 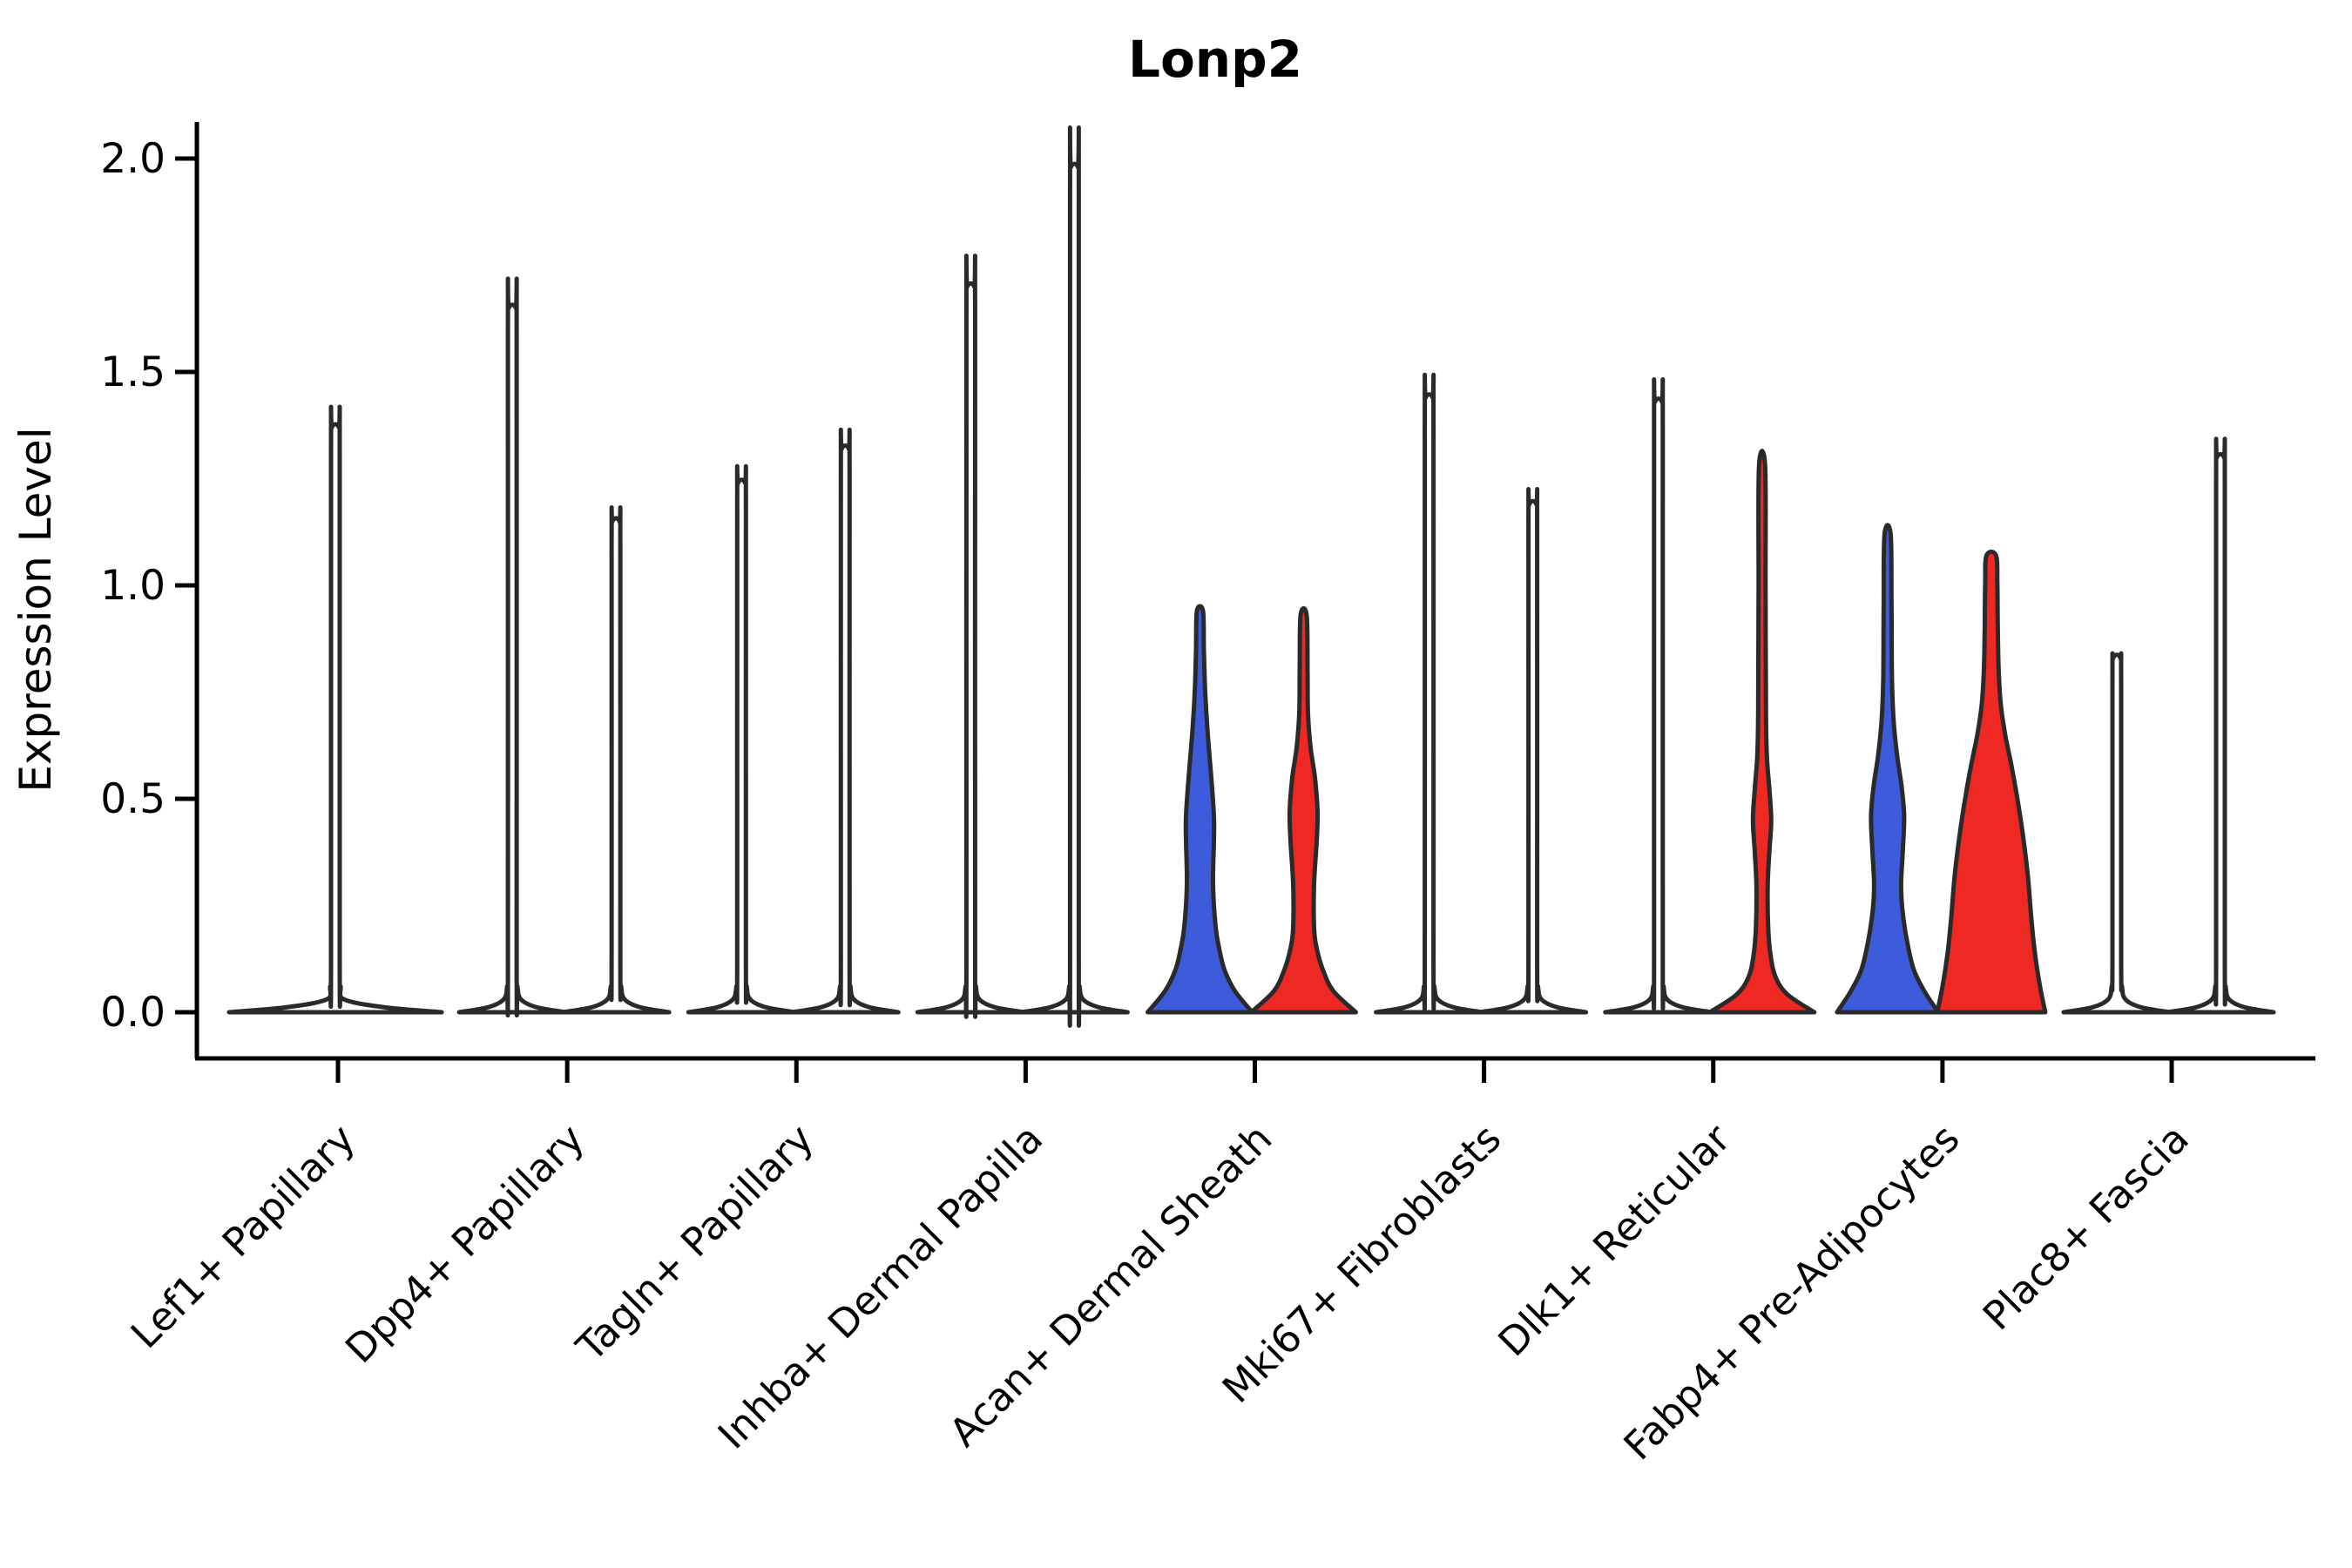 I want to click on x-tick-label-dpp4-papillary: Dpp4+ Papillary, so click(x=465, y=1243).